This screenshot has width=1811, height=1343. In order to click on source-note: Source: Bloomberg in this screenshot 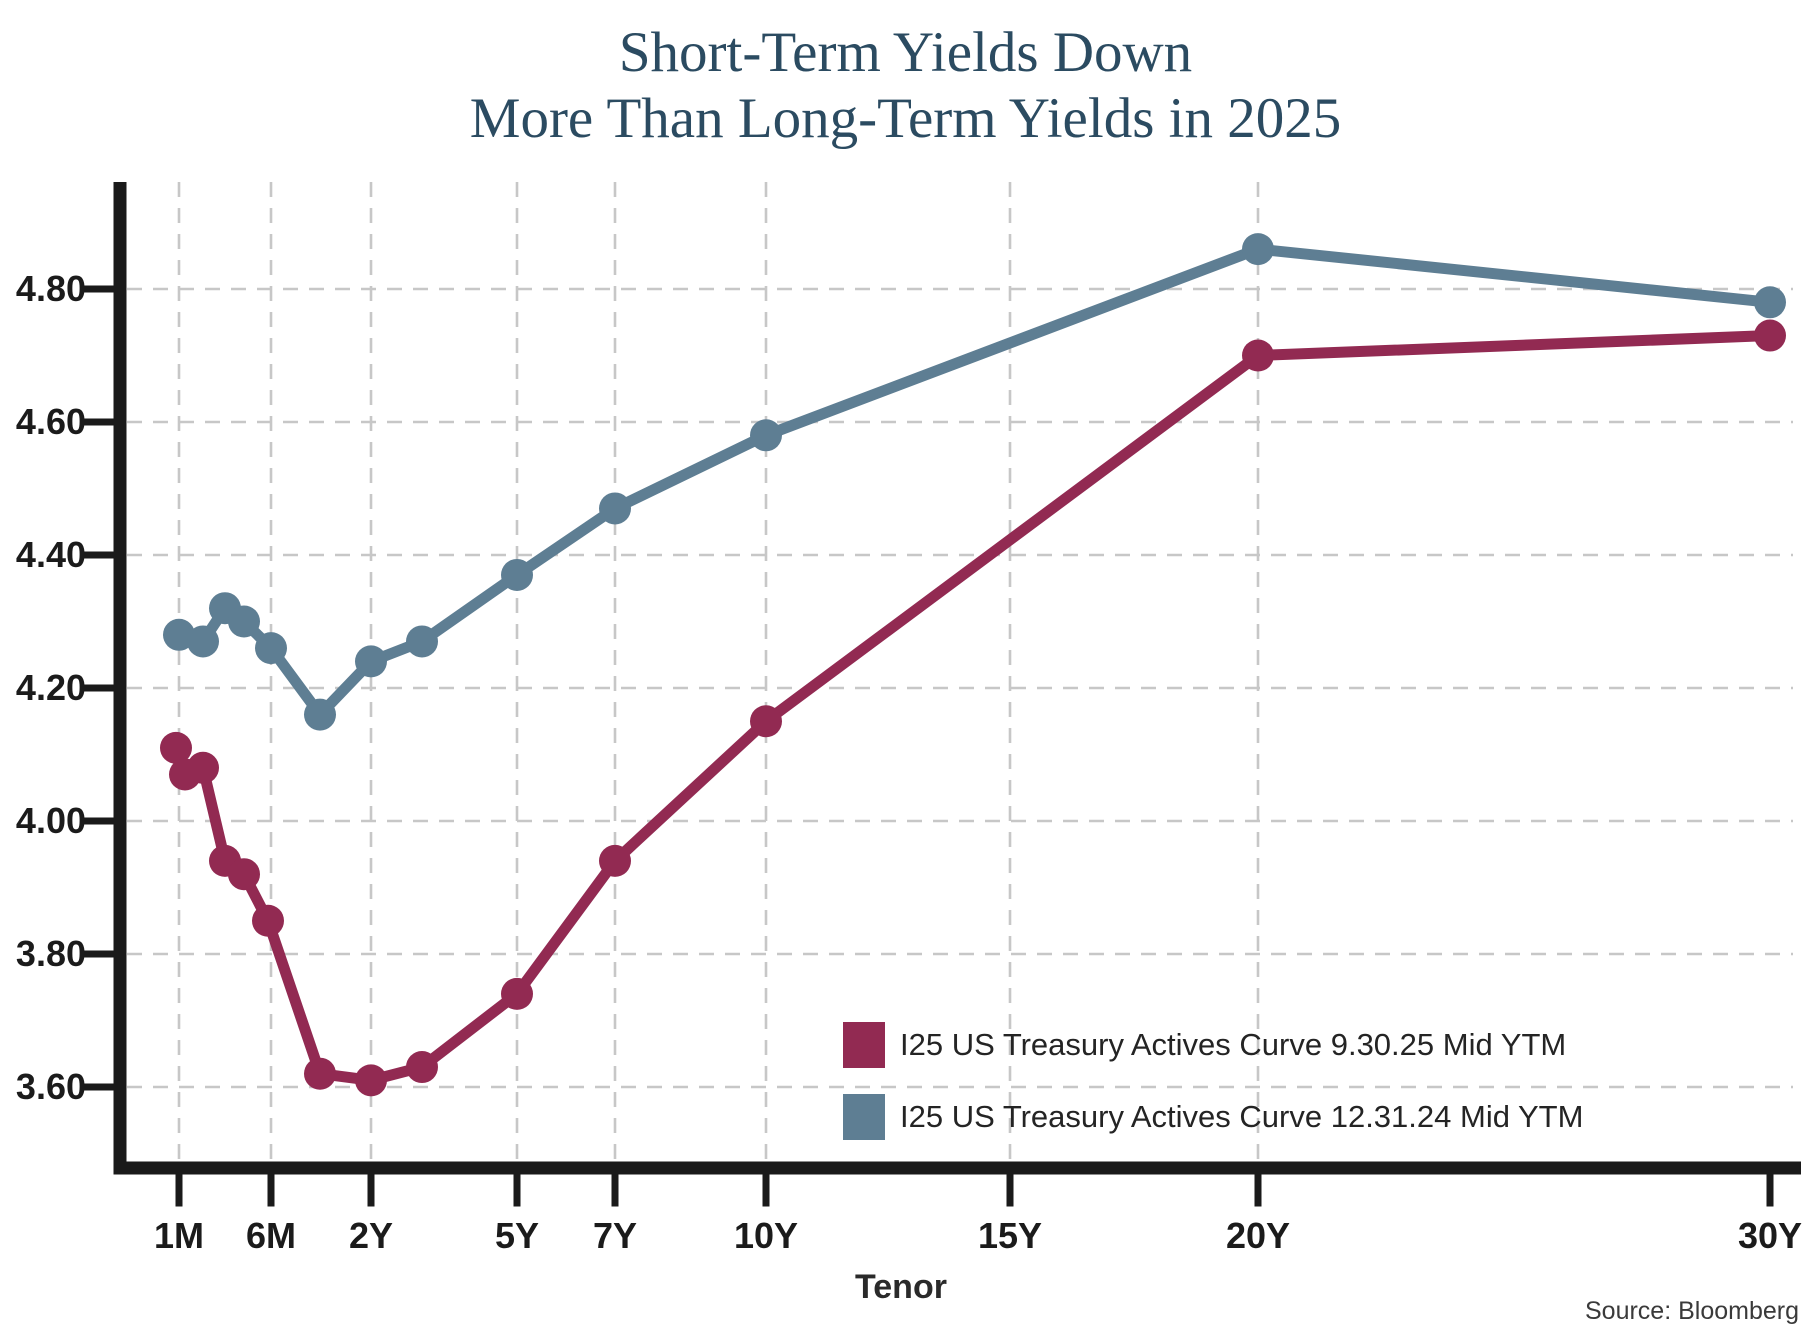, I will do `click(1691, 1311)`.